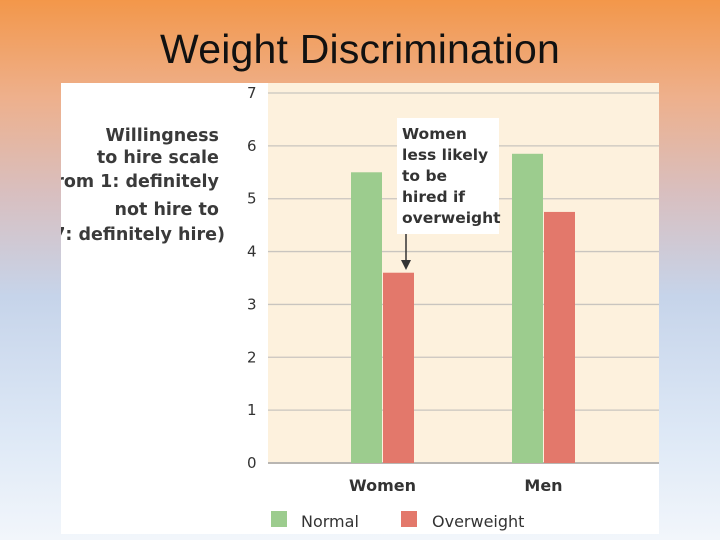 The width and height of the screenshot is (720, 540). What do you see at coordinates (406, 265) in the screenshot?
I see `annotation-arrow-head` at bounding box center [406, 265].